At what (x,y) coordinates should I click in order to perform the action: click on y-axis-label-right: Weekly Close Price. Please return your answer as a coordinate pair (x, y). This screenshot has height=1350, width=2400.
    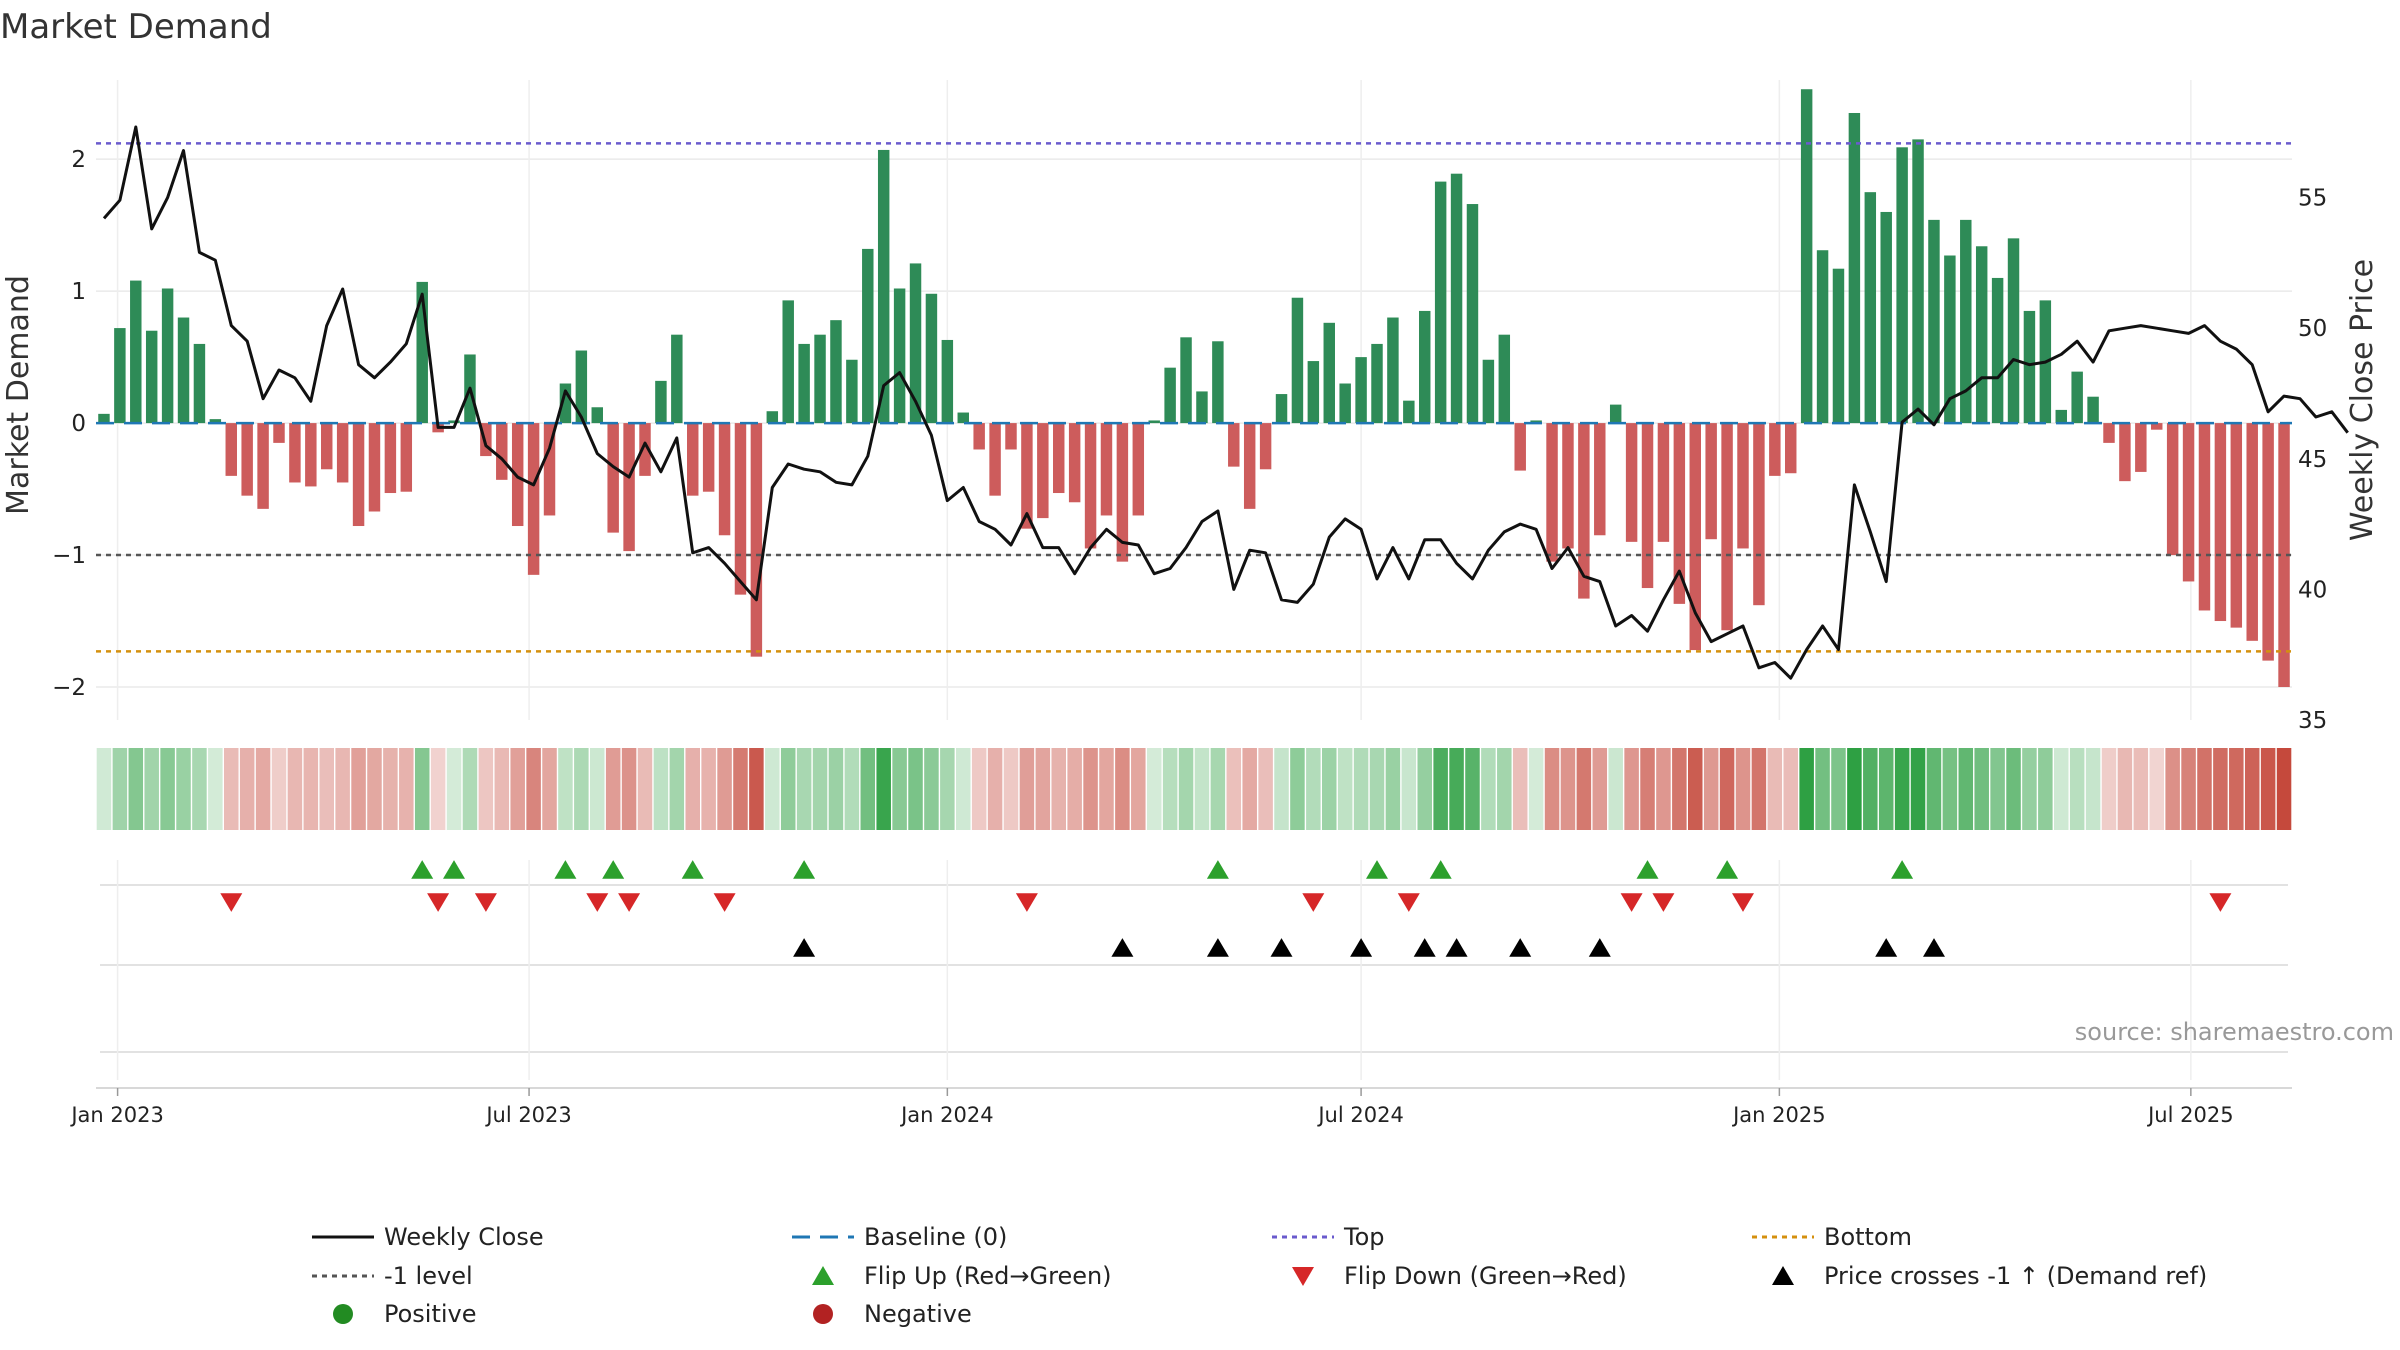
    Looking at the image, I should click on (2362, 400).